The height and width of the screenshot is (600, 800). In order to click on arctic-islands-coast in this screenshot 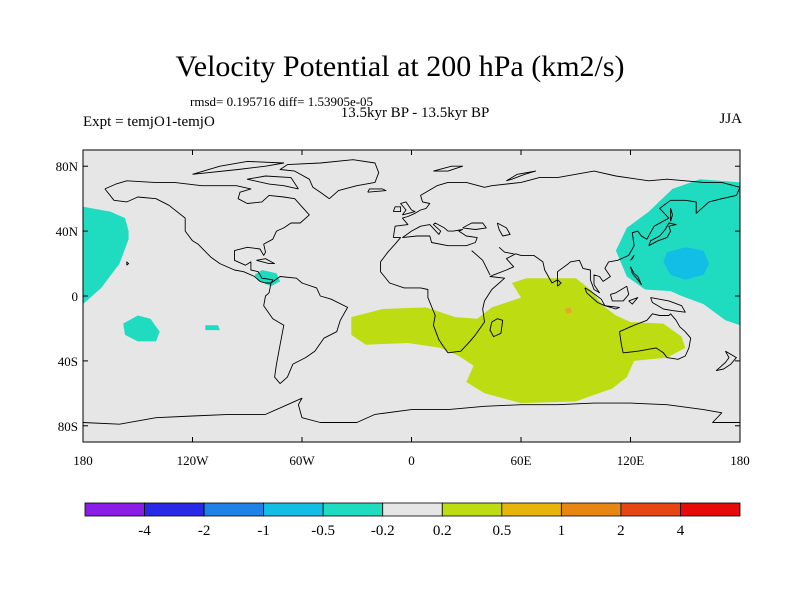, I will do `click(238, 167)`.